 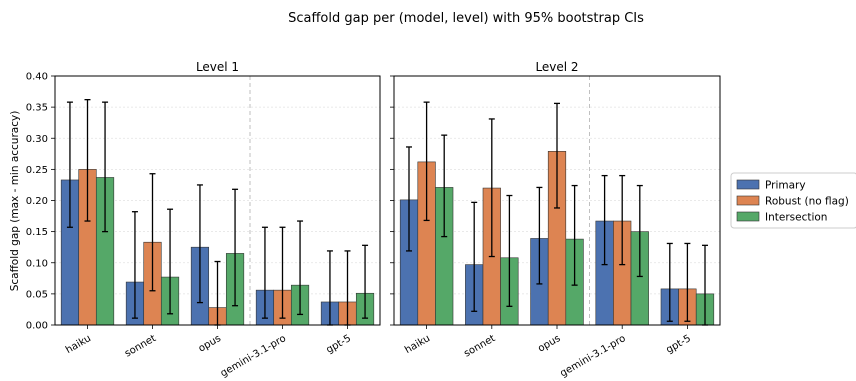 What do you see at coordinates (37, 108) in the screenshot?
I see `y-tick-label: 0.35` at bounding box center [37, 108].